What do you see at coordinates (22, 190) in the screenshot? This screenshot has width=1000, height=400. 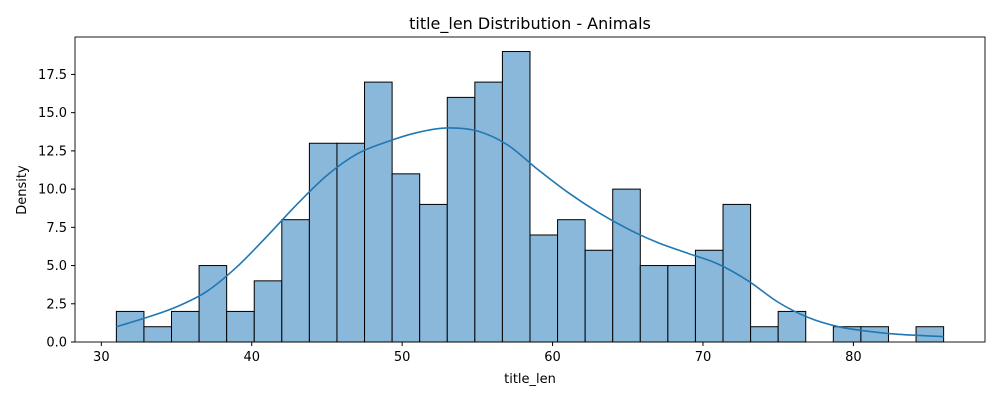 I see `y-axis-label: Density` at bounding box center [22, 190].